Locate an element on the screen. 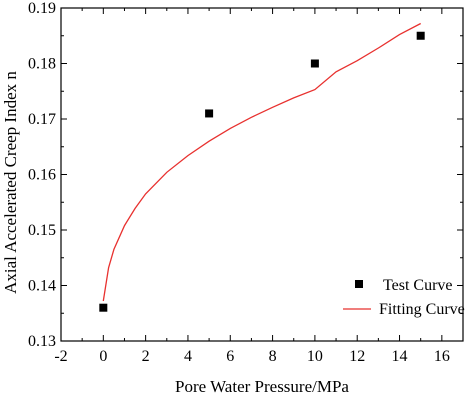  y-tick-label: 0.13 is located at coordinates (42, 341).